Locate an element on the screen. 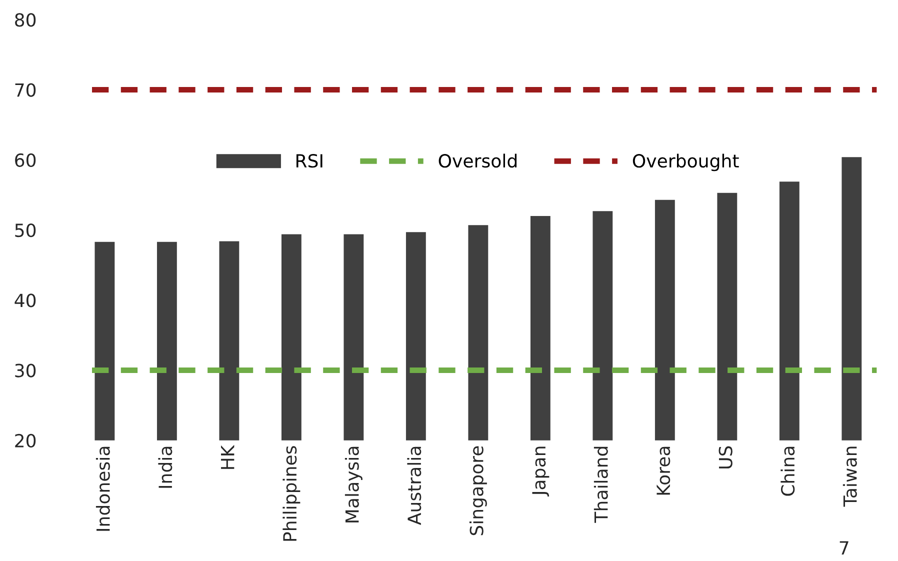 The image size is (898, 561). y-tick-label: 80 is located at coordinates (25, 20).